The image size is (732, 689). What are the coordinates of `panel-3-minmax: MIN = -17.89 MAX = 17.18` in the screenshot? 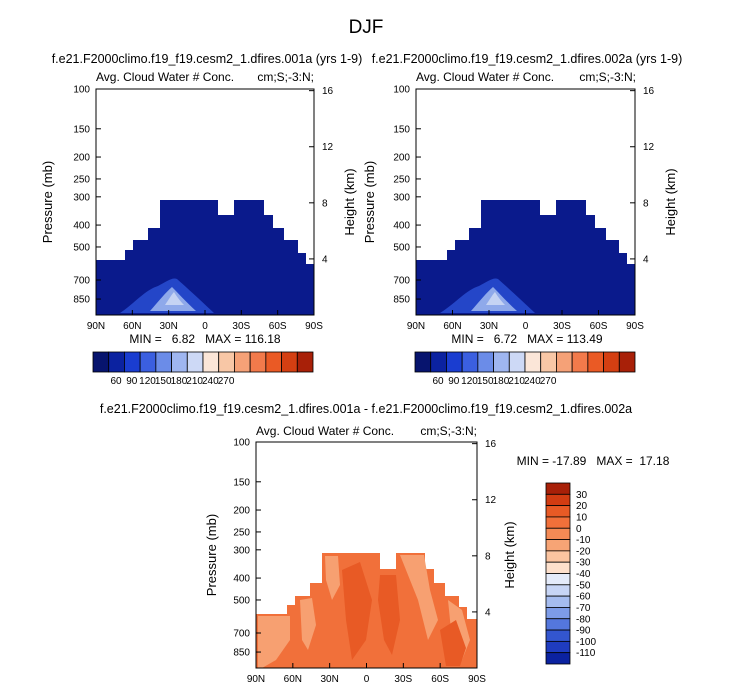 It's located at (593, 461).